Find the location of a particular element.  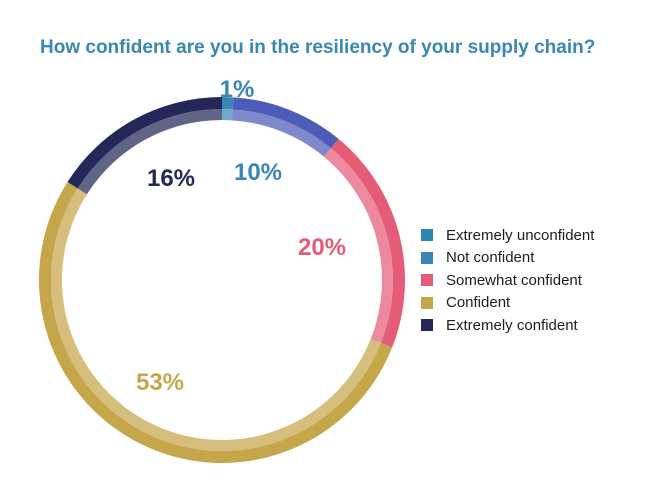

slice-inner-band-not-confident is located at coordinates (281, 133).